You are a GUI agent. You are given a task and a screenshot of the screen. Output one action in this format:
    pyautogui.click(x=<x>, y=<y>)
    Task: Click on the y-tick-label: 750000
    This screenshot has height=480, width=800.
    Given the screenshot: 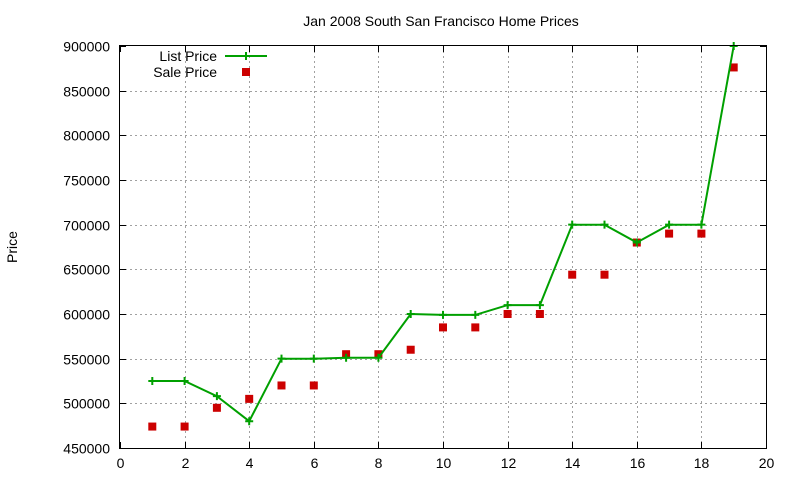 What is the action you would take?
    pyautogui.click(x=86, y=181)
    